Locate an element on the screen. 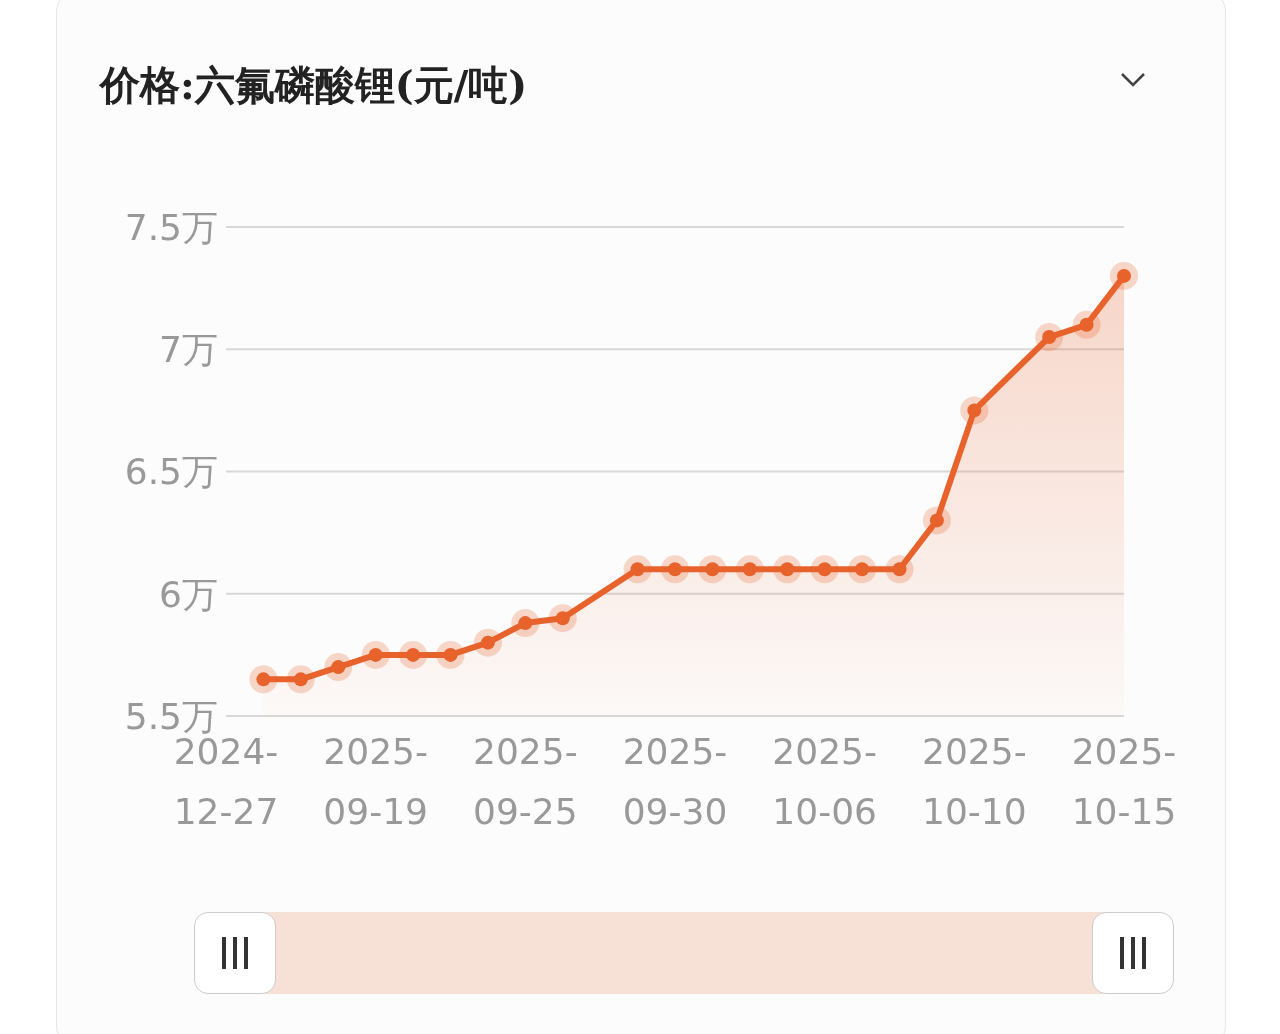  x-tick-label: 2025-10-15 is located at coordinates (1124, 781).